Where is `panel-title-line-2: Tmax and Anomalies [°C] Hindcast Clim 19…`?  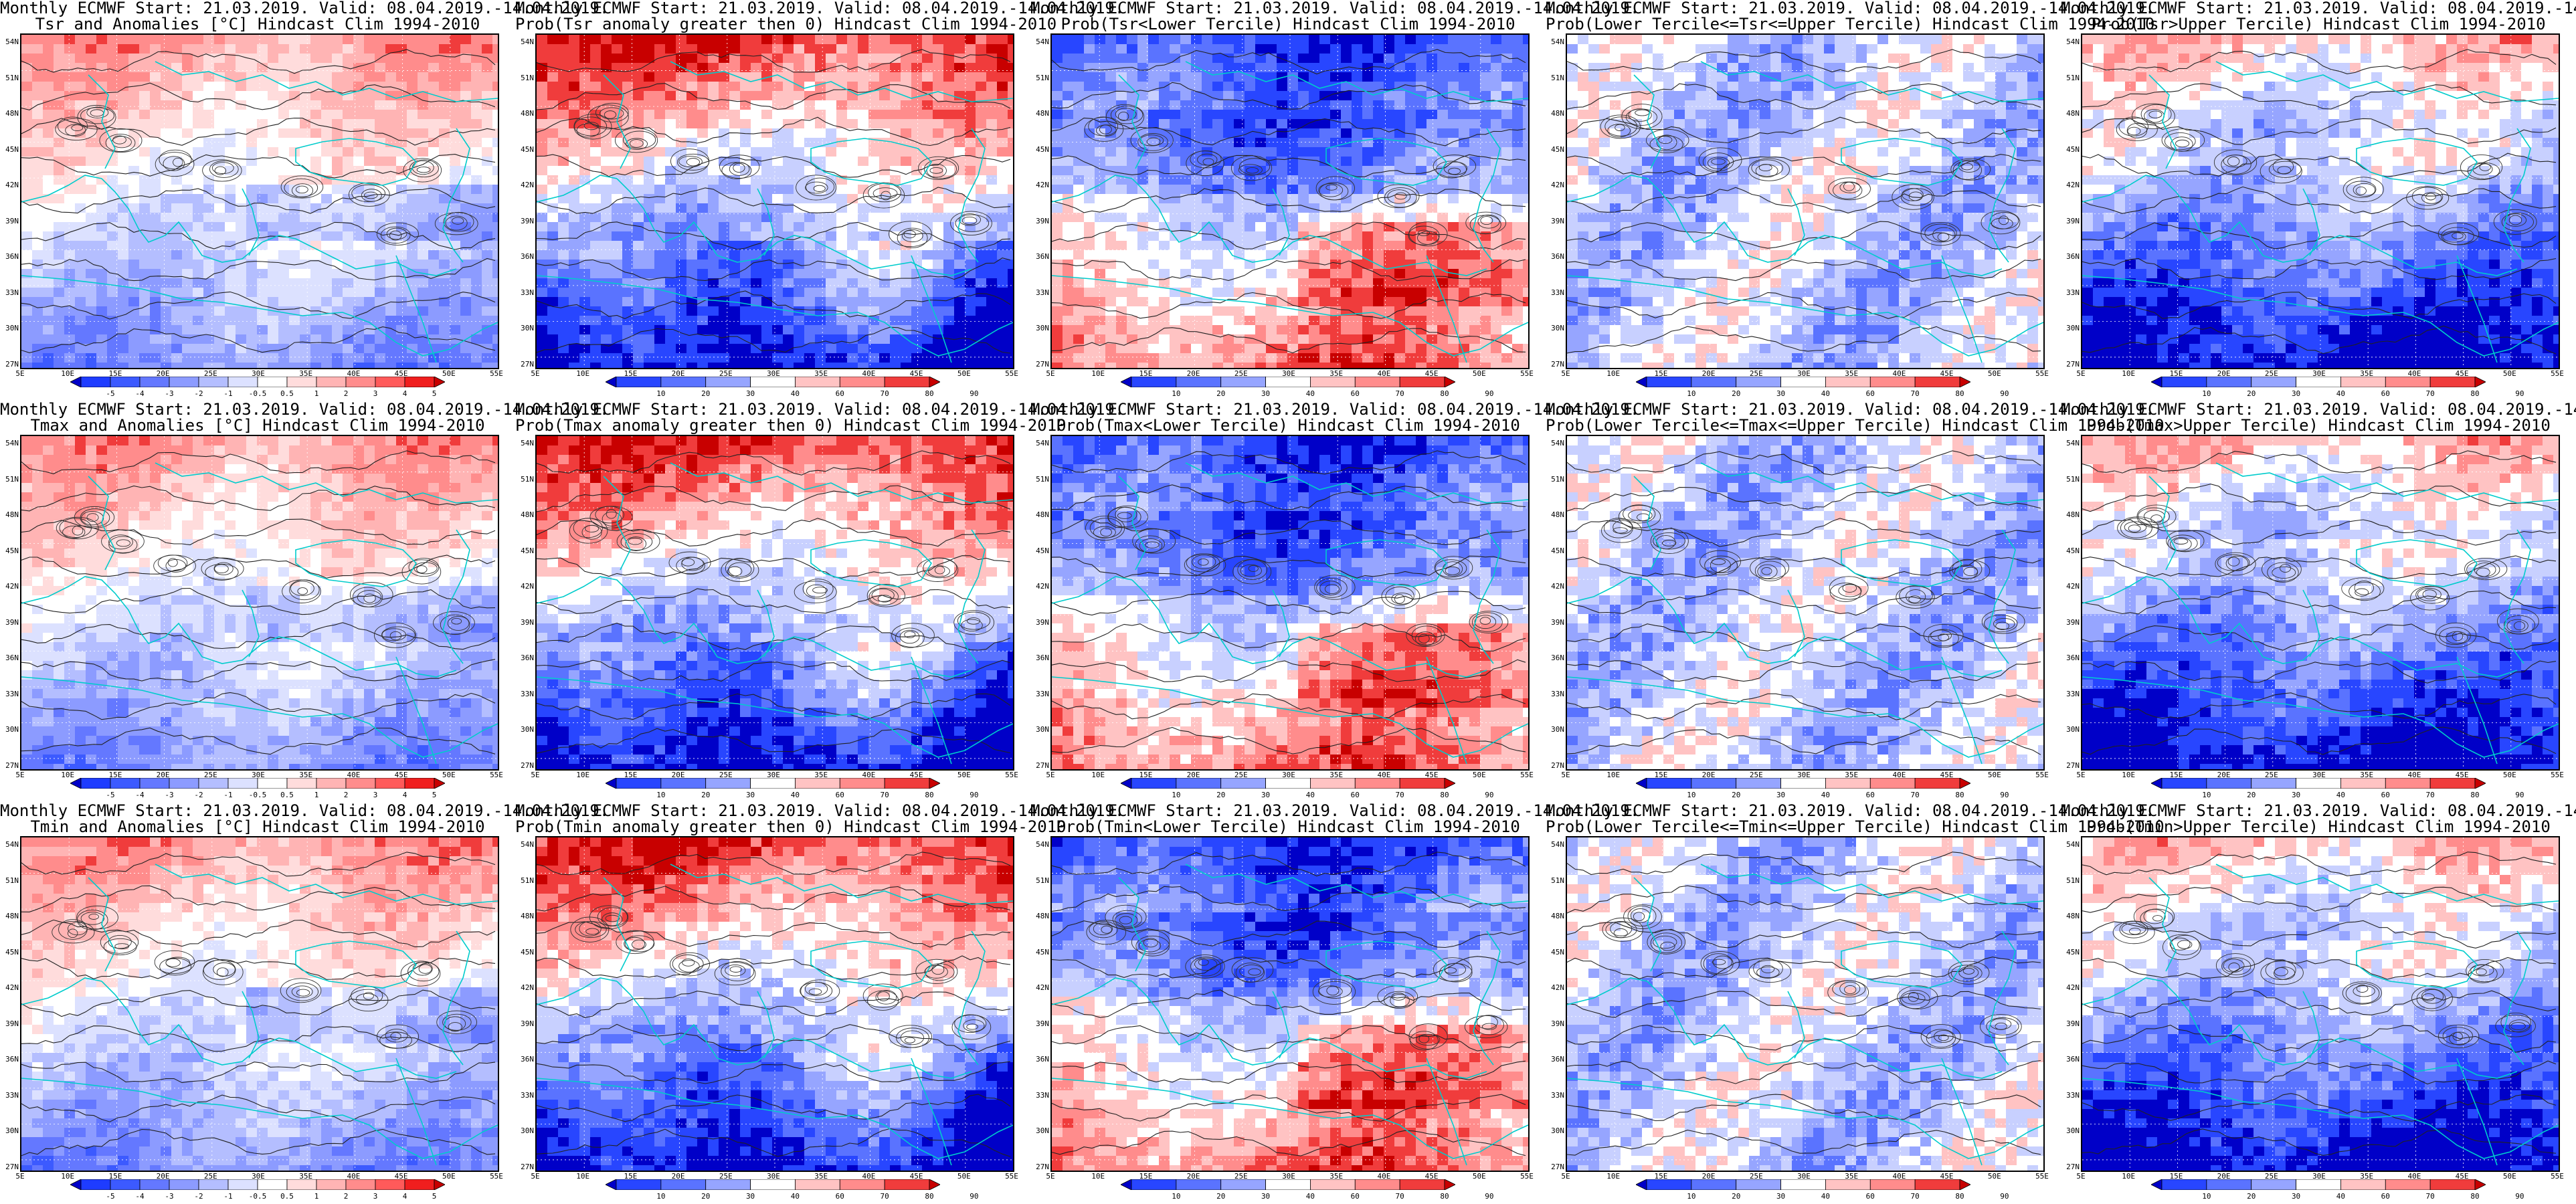 panel-title-line-2: Tmax and Anomalies [°C] Hindcast Clim 19… is located at coordinates (257, 425).